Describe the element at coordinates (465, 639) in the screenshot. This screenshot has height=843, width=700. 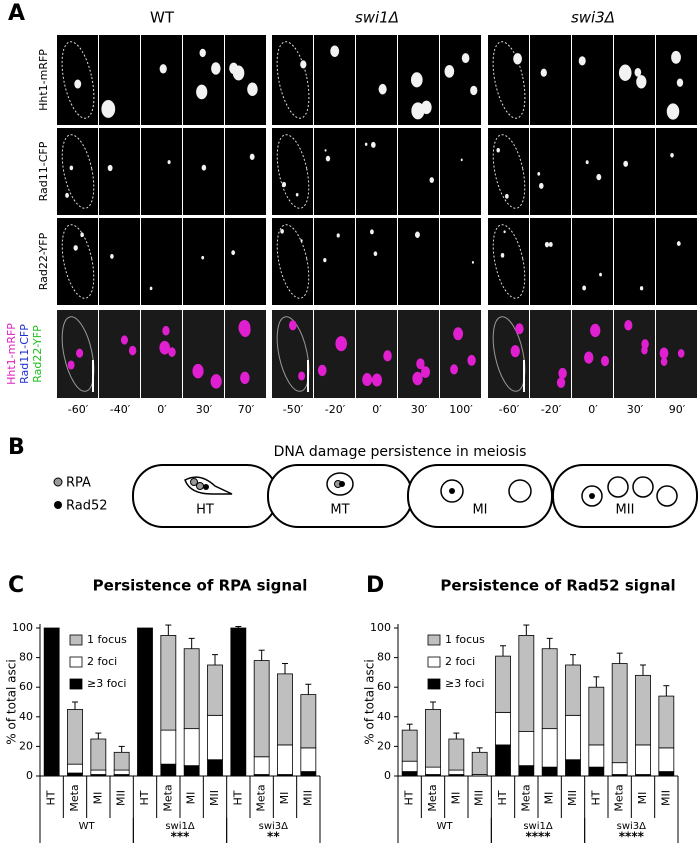
I see `legend-label: 1 focus` at that location.